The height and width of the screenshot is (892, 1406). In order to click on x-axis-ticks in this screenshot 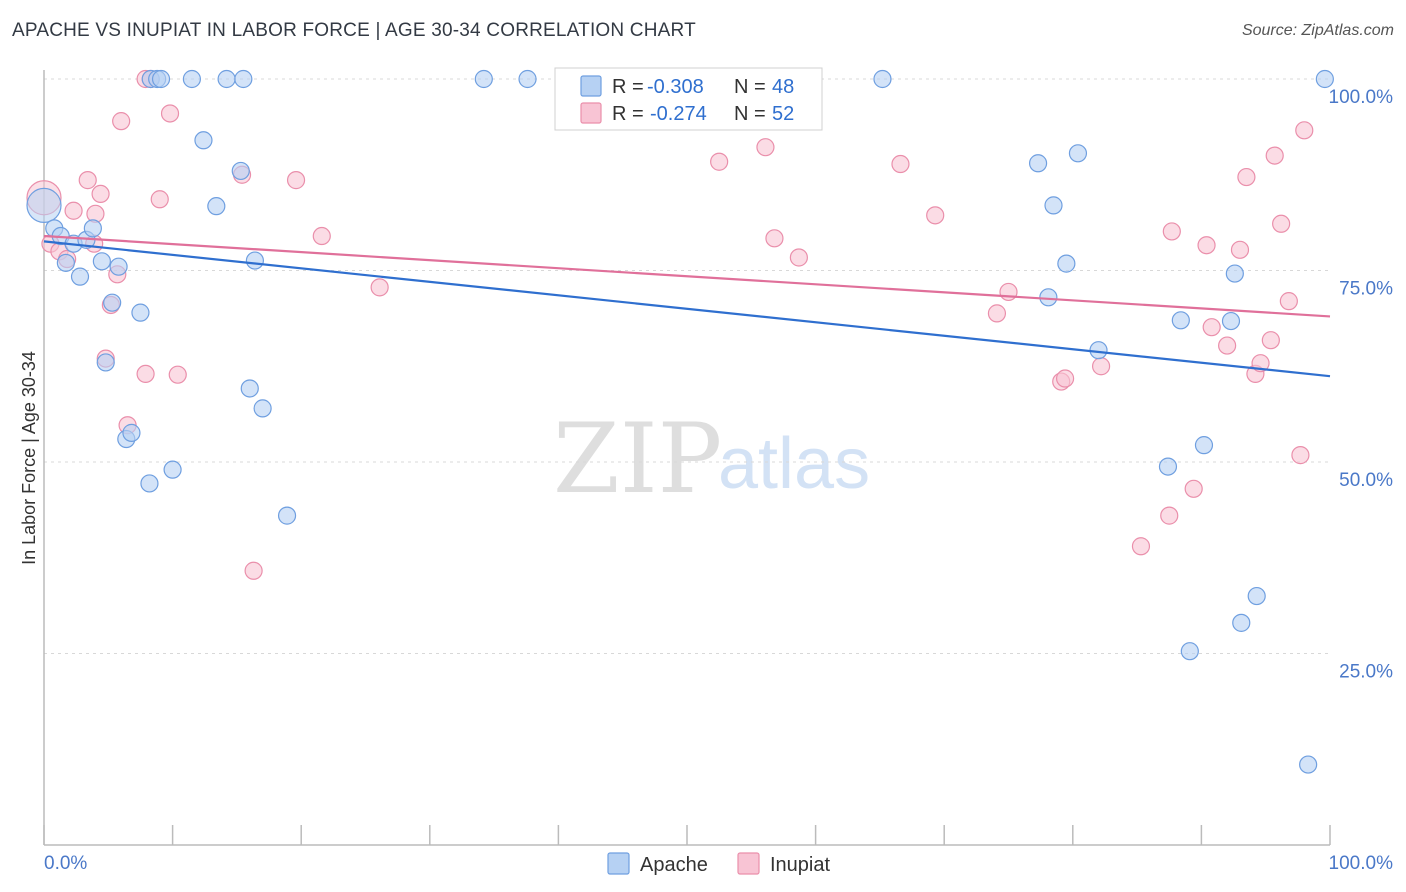, I will do `click(687, 835)`.